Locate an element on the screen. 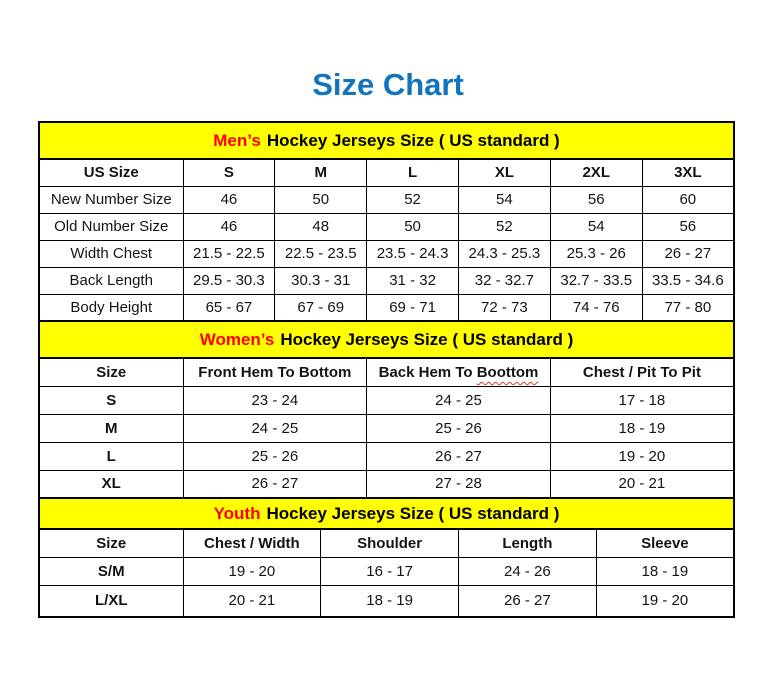  mens-cell-1-0: 46 is located at coordinates (229, 226).